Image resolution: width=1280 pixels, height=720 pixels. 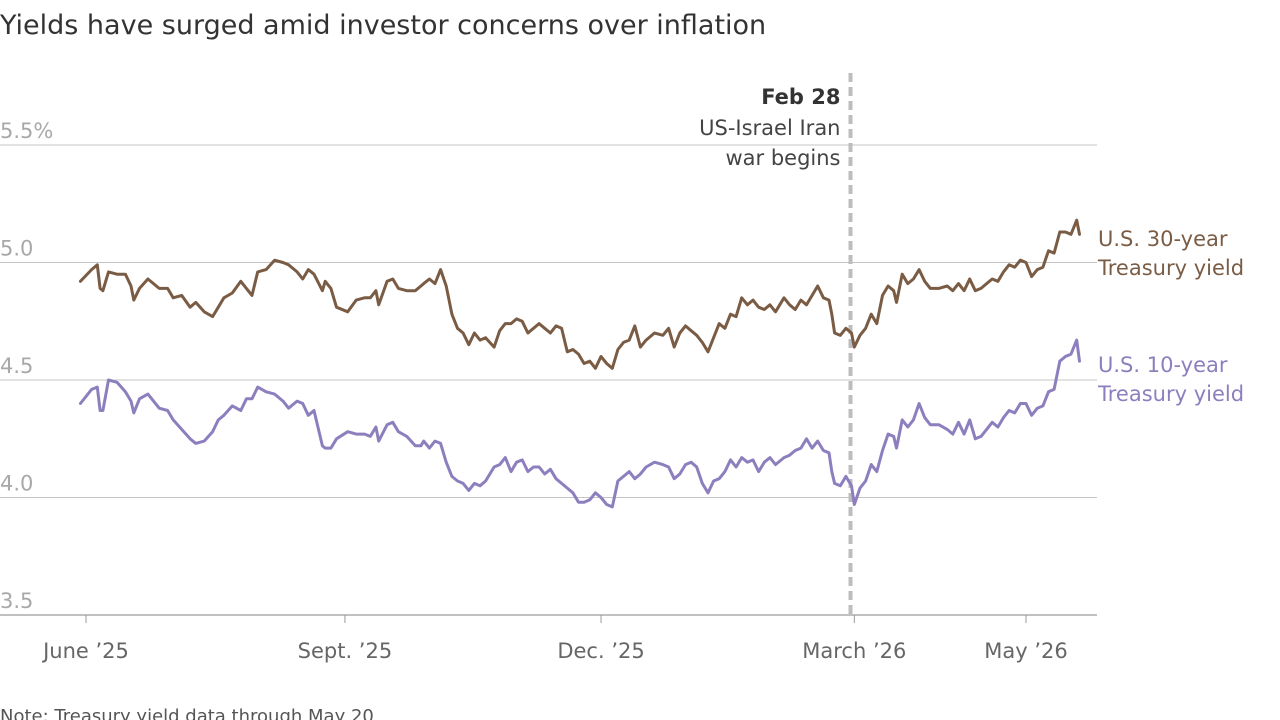 I want to click on series-label-30-year: U.S. 30-year, so click(x=1163, y=239).